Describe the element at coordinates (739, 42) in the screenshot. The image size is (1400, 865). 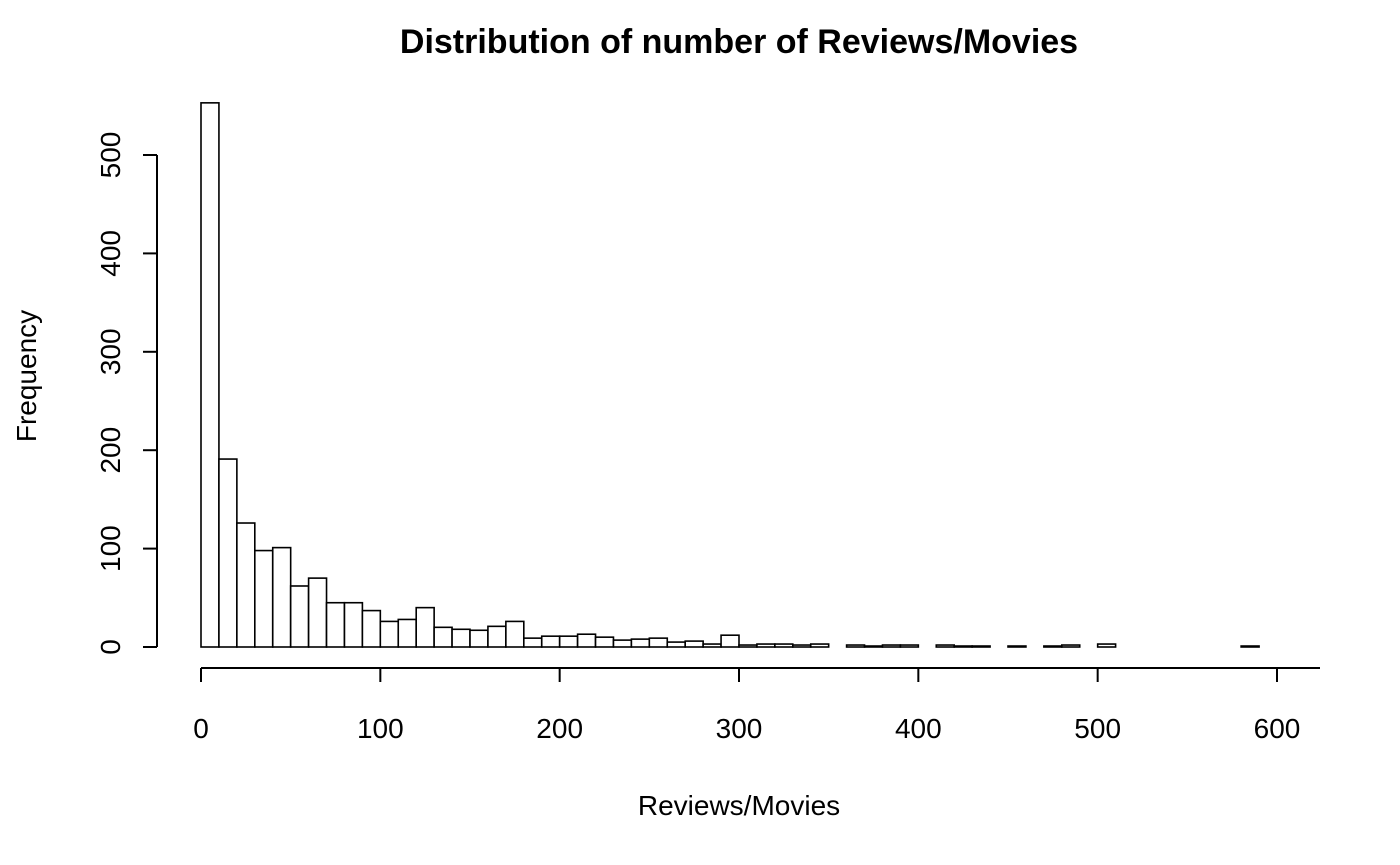
I see `chart-title: Distribution of number of Reviews/Movies` at that location.